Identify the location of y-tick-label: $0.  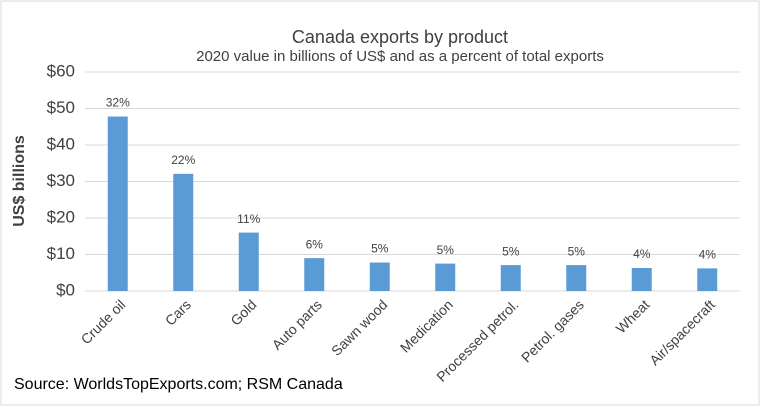
(65, 289).